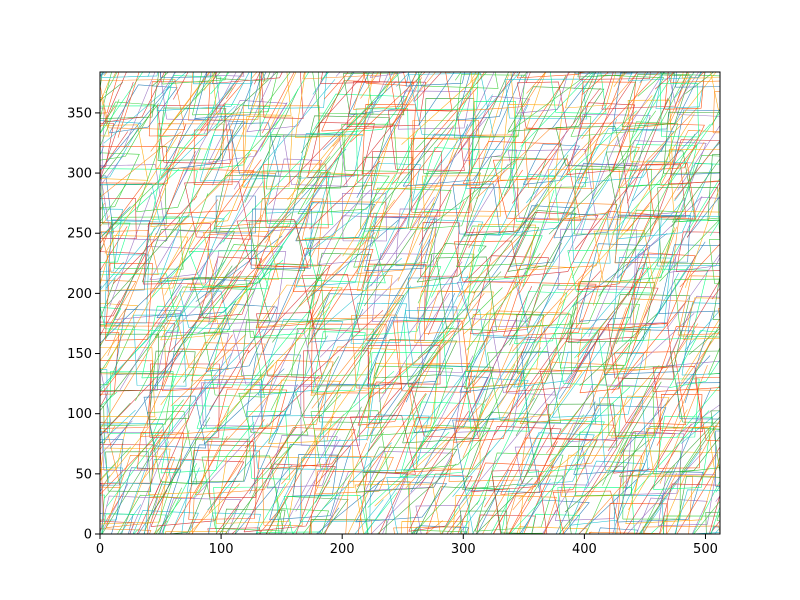 Image resolution: width=800 pixels, height=600 pixels. Describe the element at coordinates (407, 545) in the screenshot. I see `x-axis: 0 100 200 300 400 500` at that location.